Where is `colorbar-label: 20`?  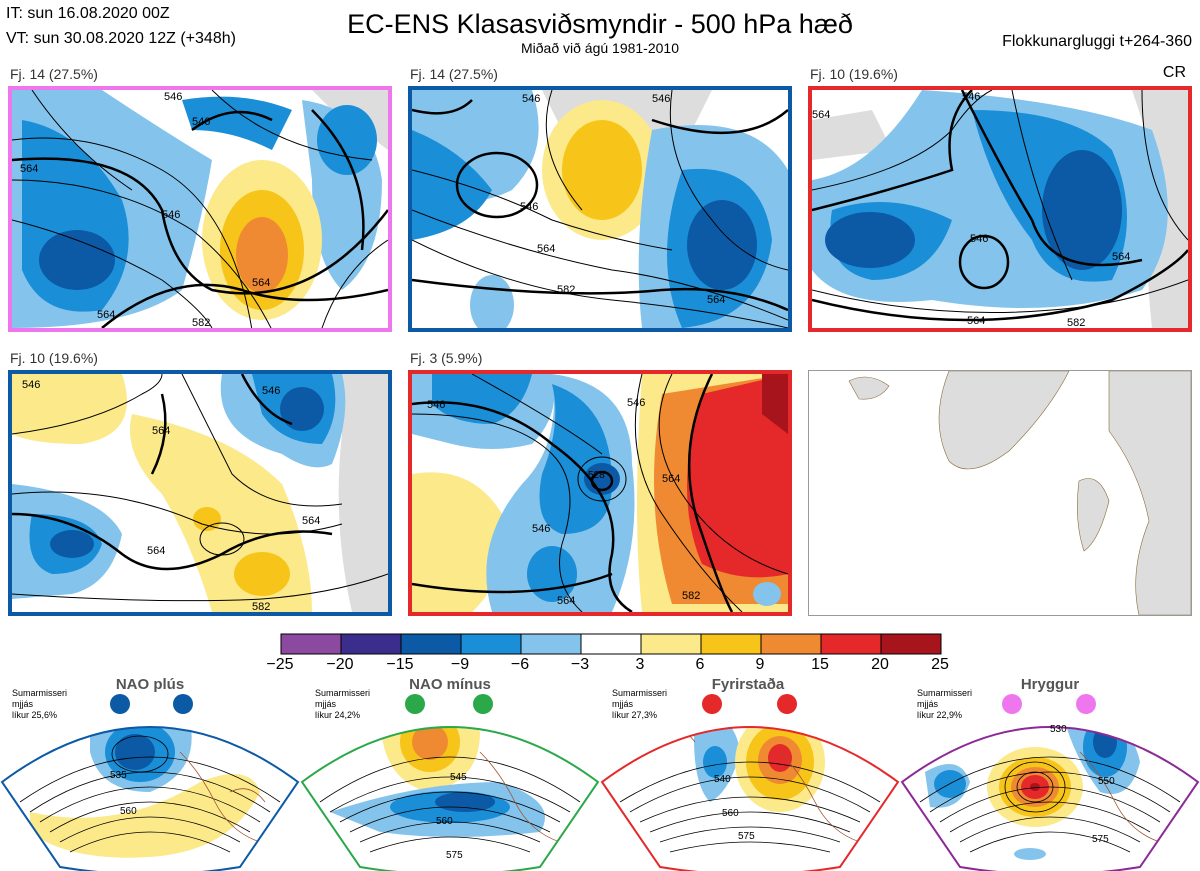 colorbar-label: 20 is located at coordinates (880, 664).